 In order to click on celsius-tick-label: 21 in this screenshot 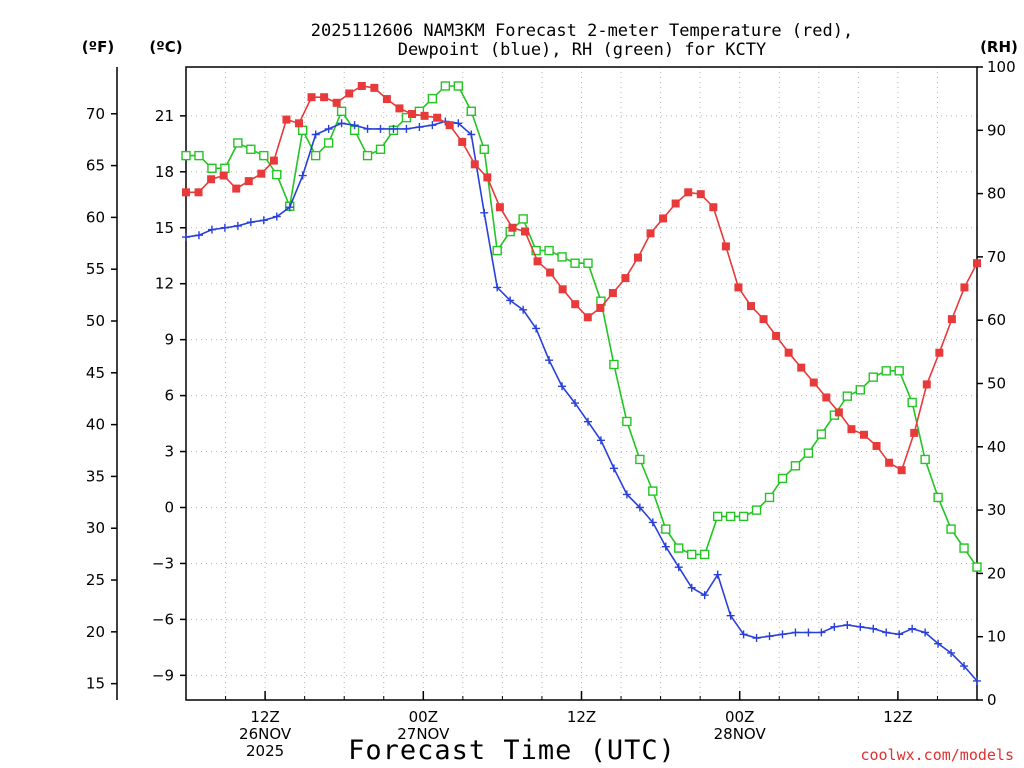, I will do `click(164, 116)`.